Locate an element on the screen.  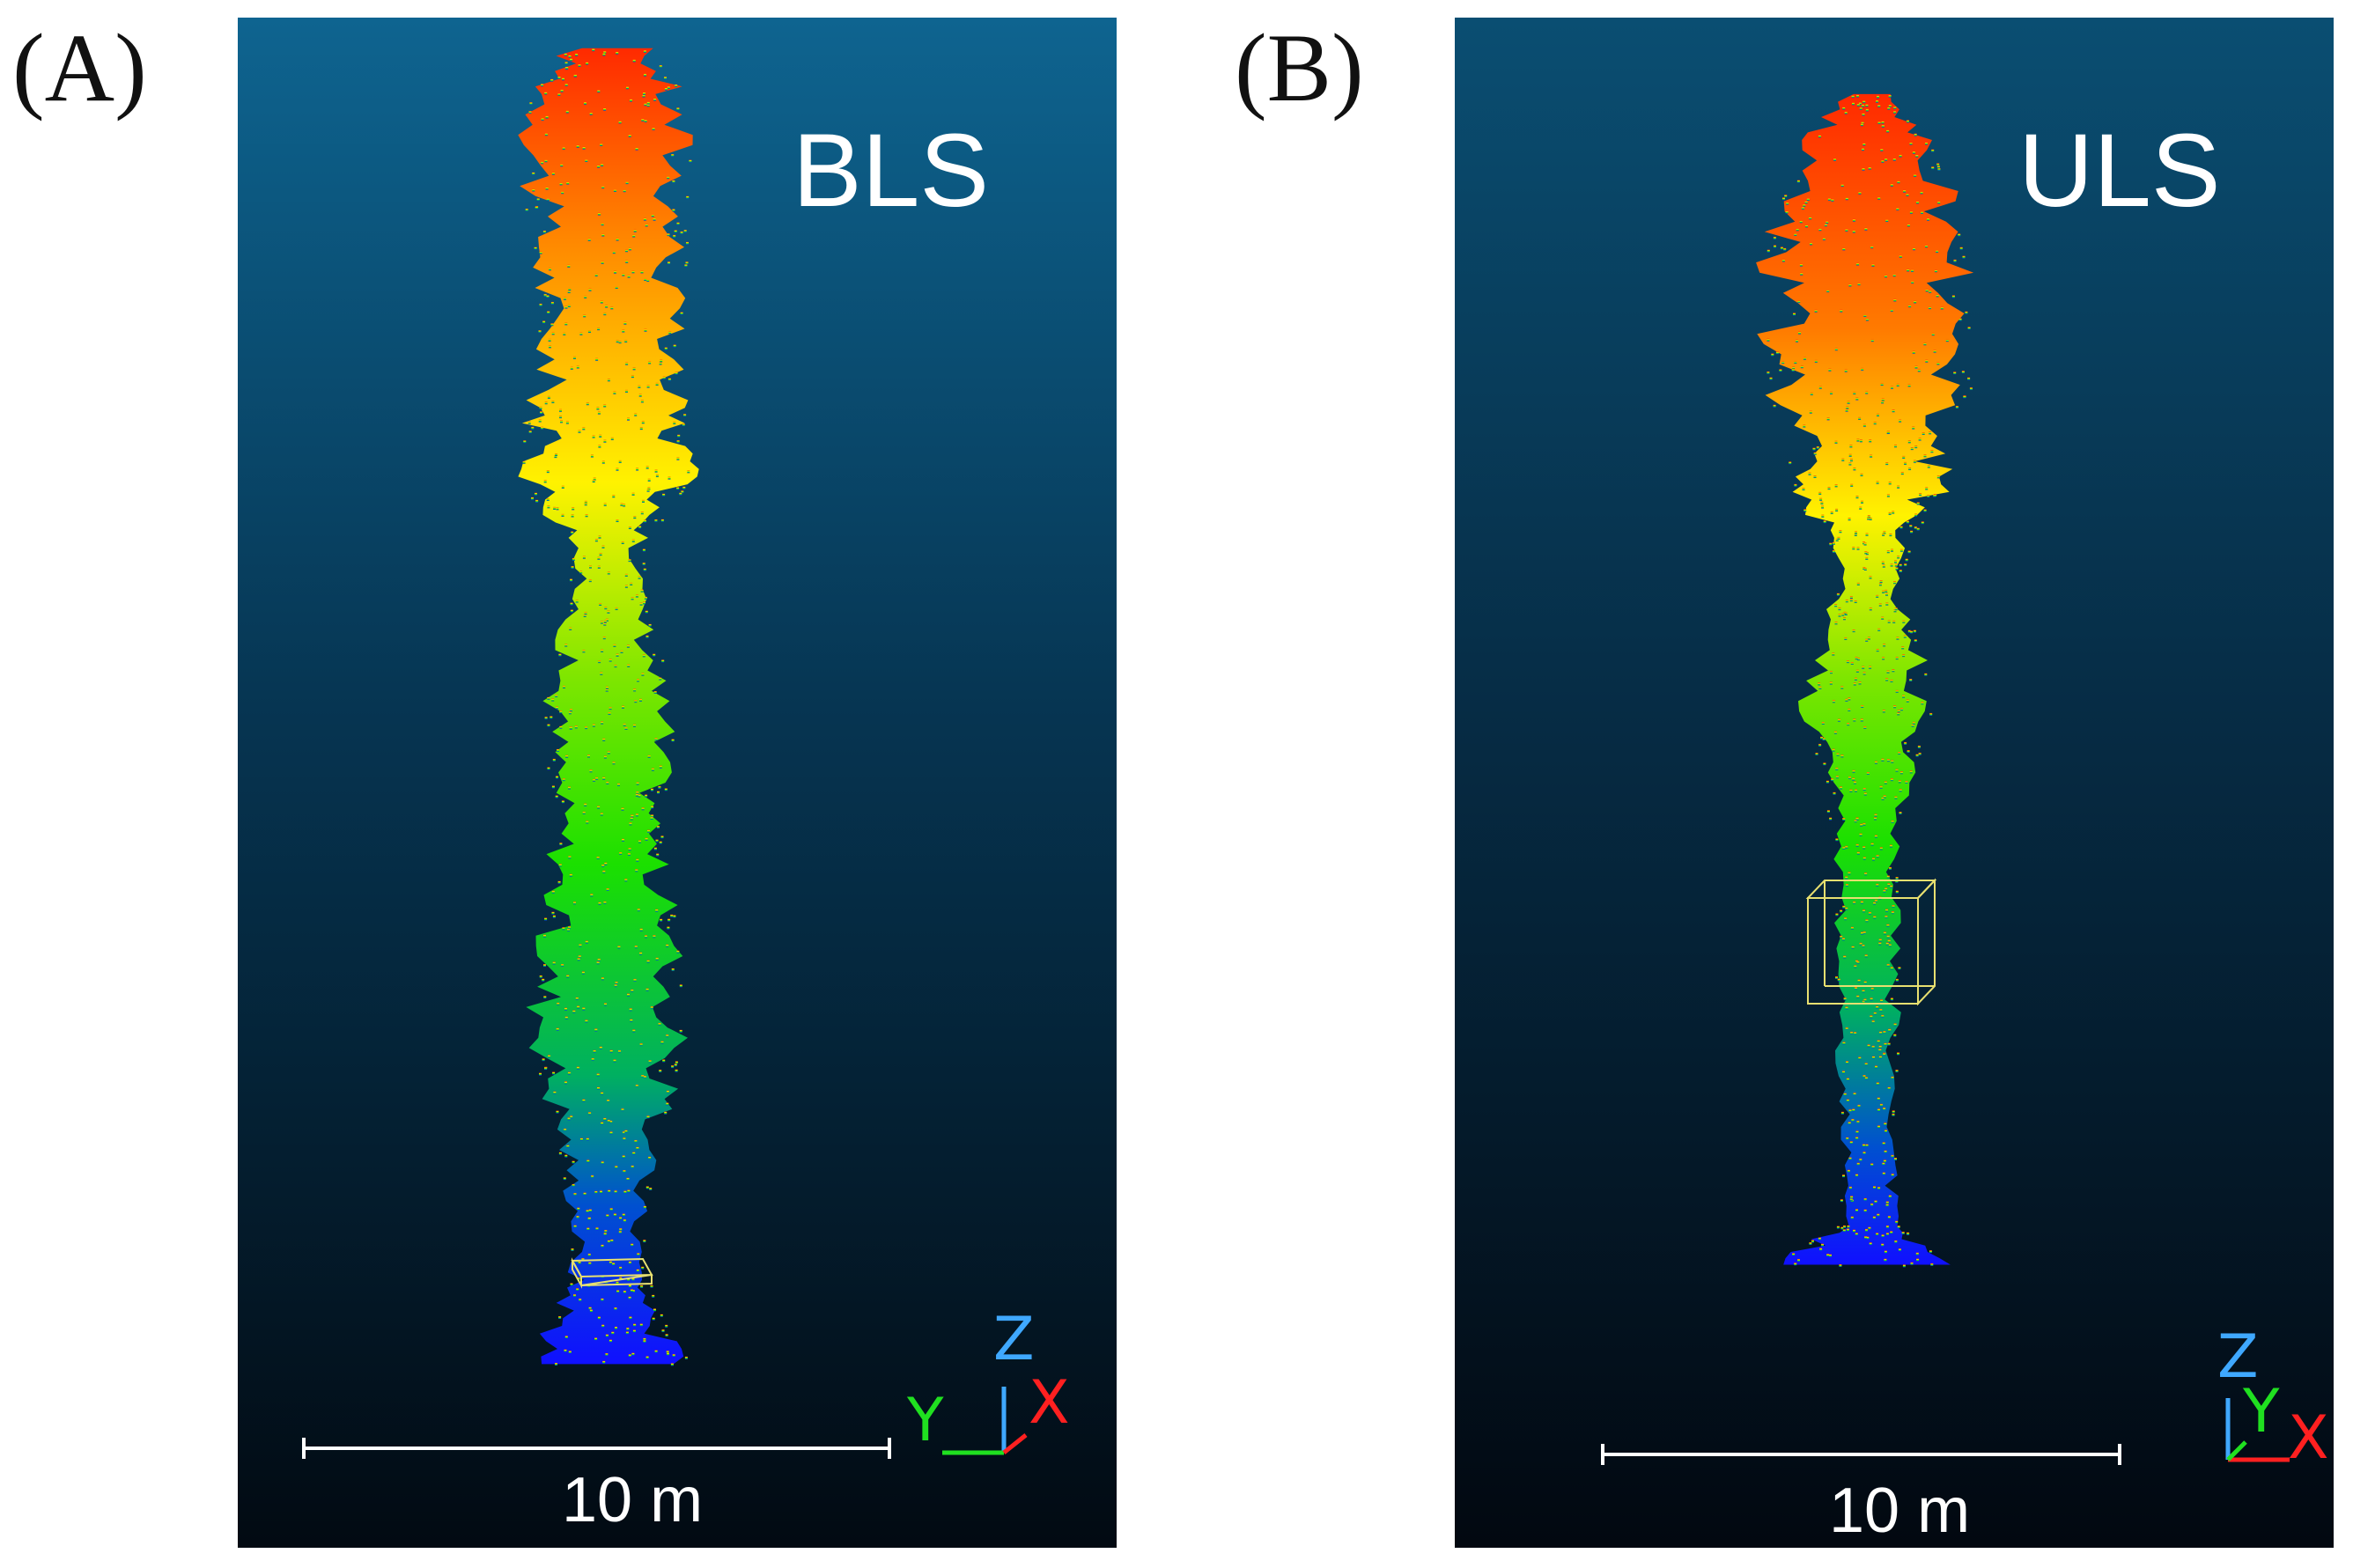
panel-a-point-cloud is located at coordinates (608, 707).